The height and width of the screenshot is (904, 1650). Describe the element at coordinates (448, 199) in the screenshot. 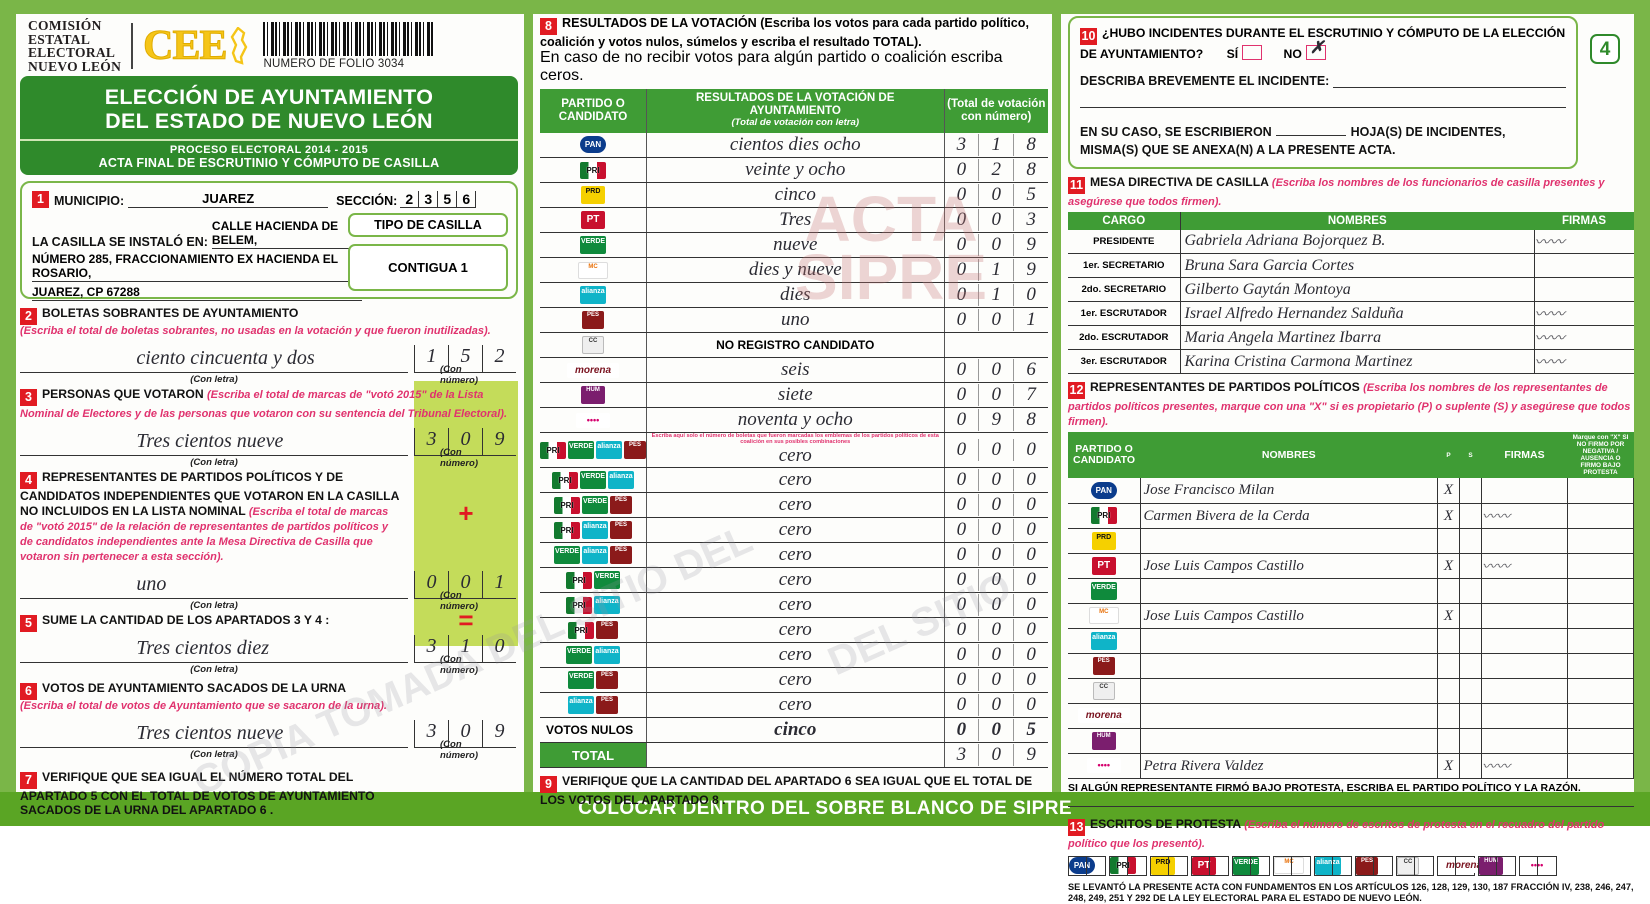

I see `seccion-digit: 5` at that location.